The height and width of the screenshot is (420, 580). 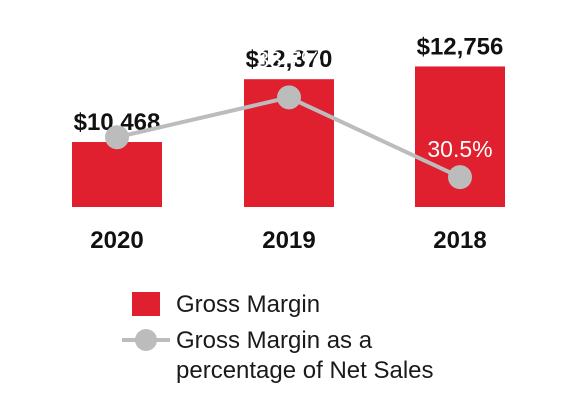 I want to click on bar, so click(x=117, y=174).